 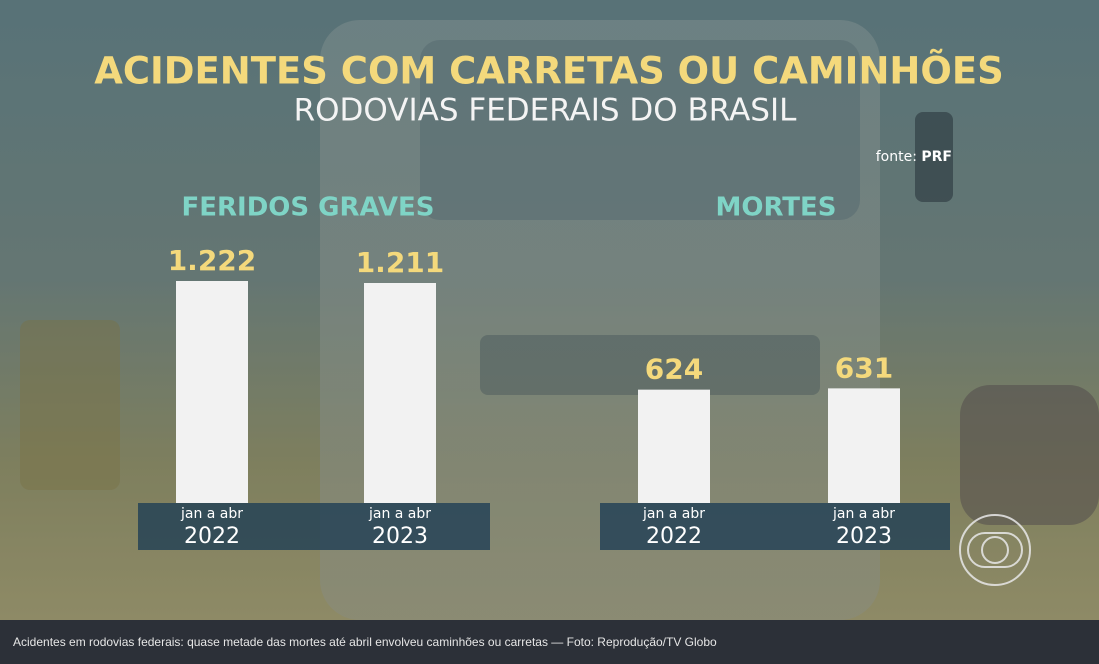 I want to click on chart-title: FERIDOS GRAVES, so click(x=307, y=208).